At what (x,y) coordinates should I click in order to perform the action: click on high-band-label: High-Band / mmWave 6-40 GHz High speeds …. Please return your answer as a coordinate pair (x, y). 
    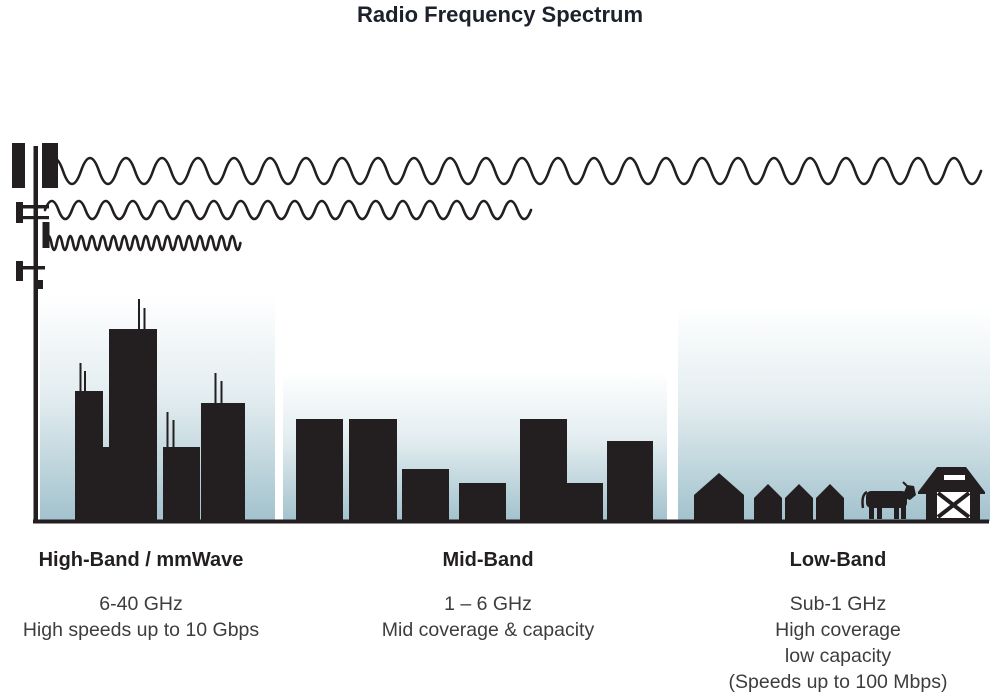
    Looking at the image, I should click on (141, 595).